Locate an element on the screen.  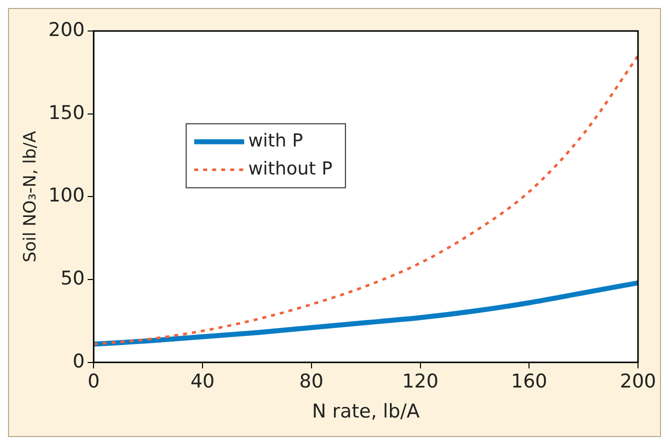
y-axis-title: Soil NO₃-N, lb/A is located at coordinates (30, 196).